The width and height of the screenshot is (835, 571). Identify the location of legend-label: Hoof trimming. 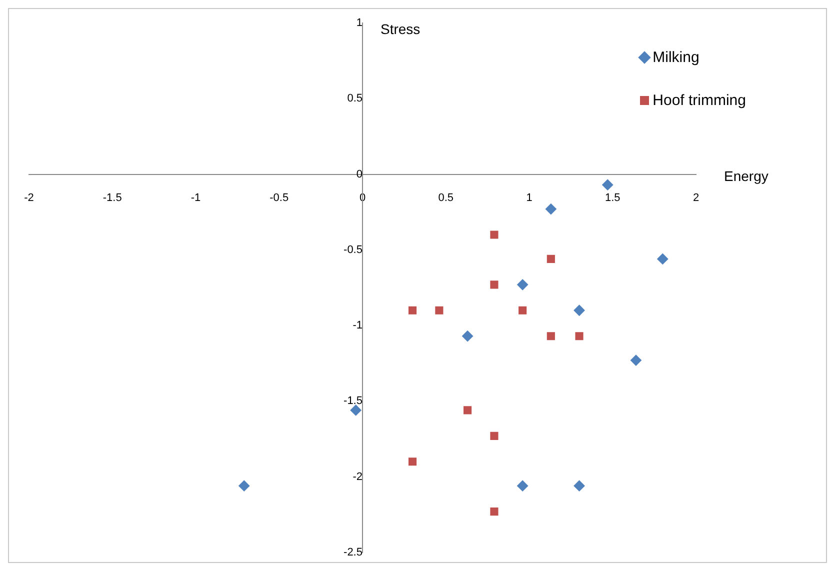
(699, 100).